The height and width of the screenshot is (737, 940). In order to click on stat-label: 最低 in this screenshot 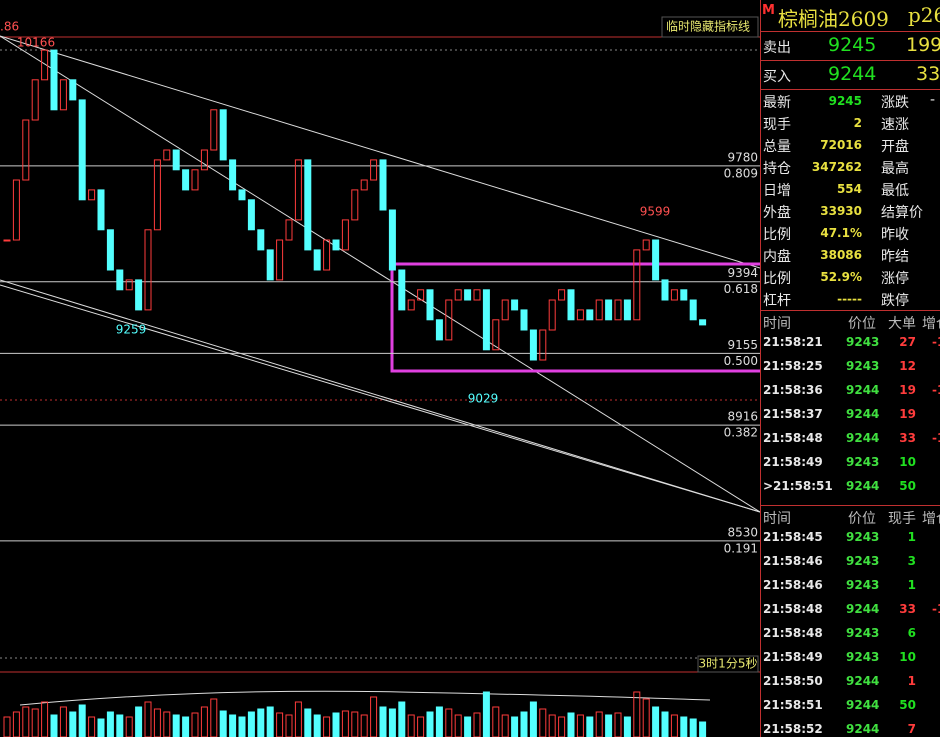, I will do `click(895, 191)`.